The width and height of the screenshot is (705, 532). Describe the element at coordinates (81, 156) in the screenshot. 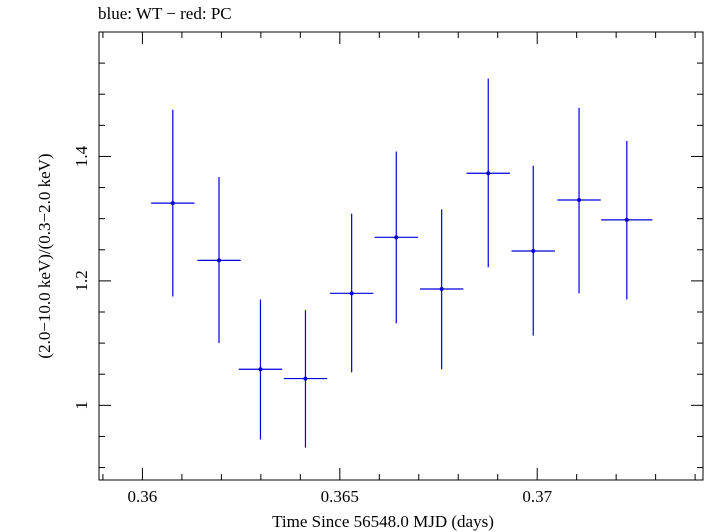

I see `y-tick-label: 1.4` at that location.